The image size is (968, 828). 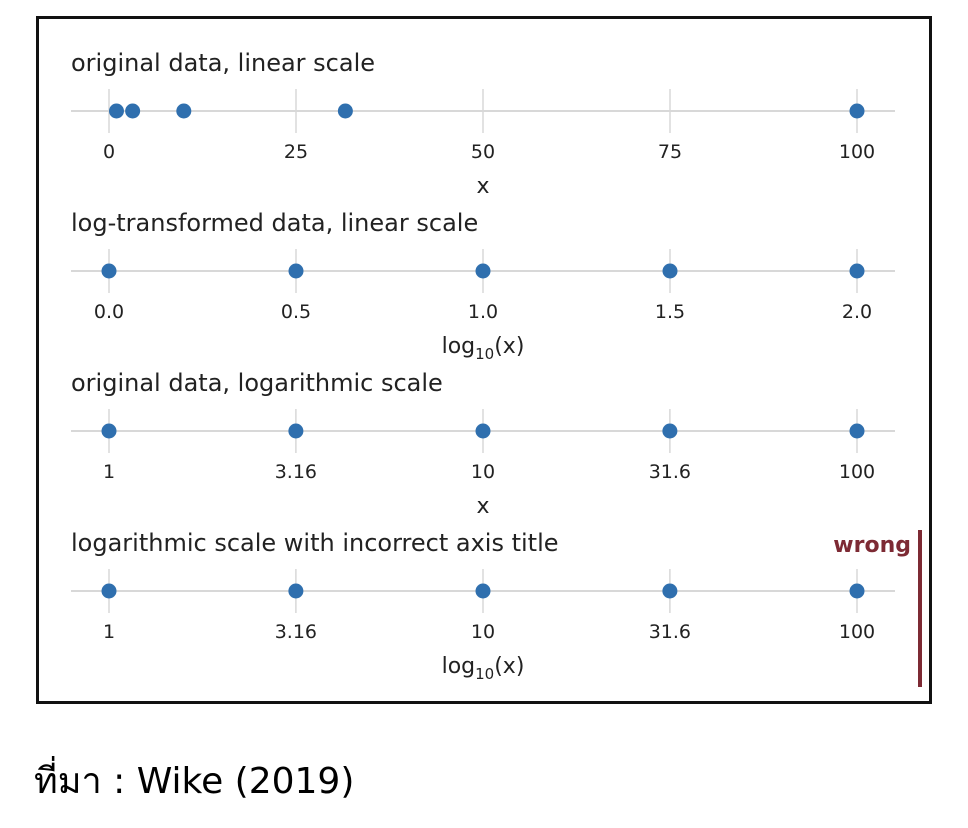 I want to click on tick-label: 50, so click(x=483, y=152).